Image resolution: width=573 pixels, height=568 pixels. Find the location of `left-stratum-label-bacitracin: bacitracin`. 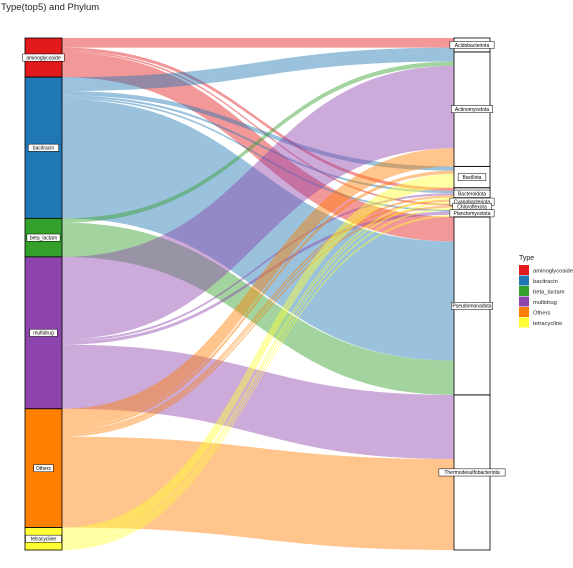

left-stratum-label-bacitracin: bacitracin is located at coordinates (44, 149).